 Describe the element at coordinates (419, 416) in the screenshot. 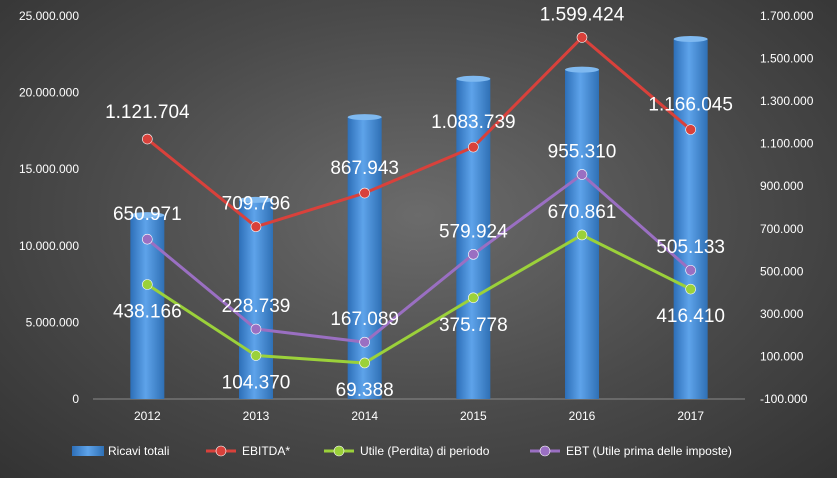

I see `x-axis: 2012 2013 2014 2015 2016 2017` at that location.